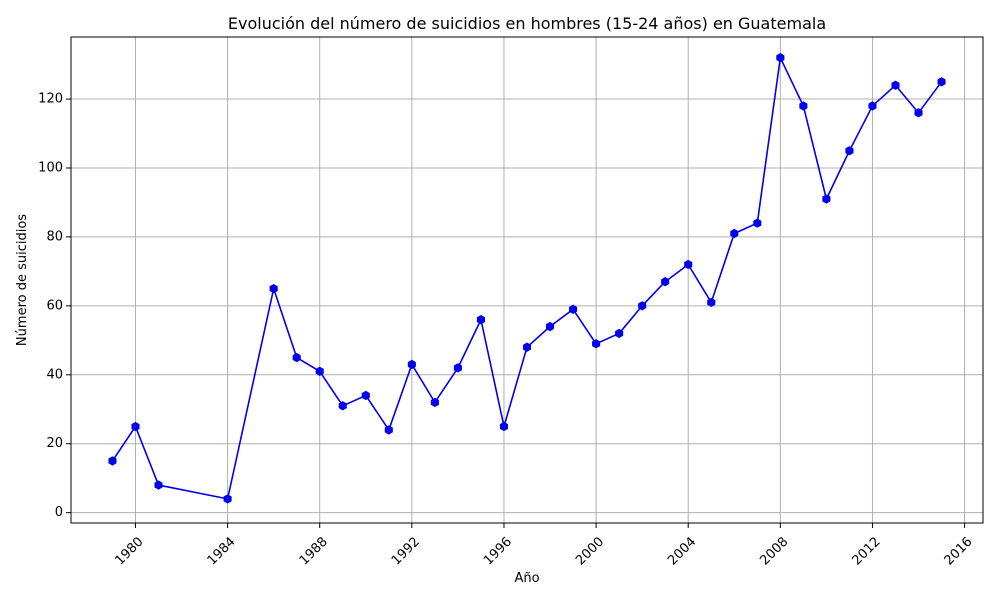 The height and width of the screenshot is (600, 1000). I want to click on y-tick-label: 20, so click(54, 443).